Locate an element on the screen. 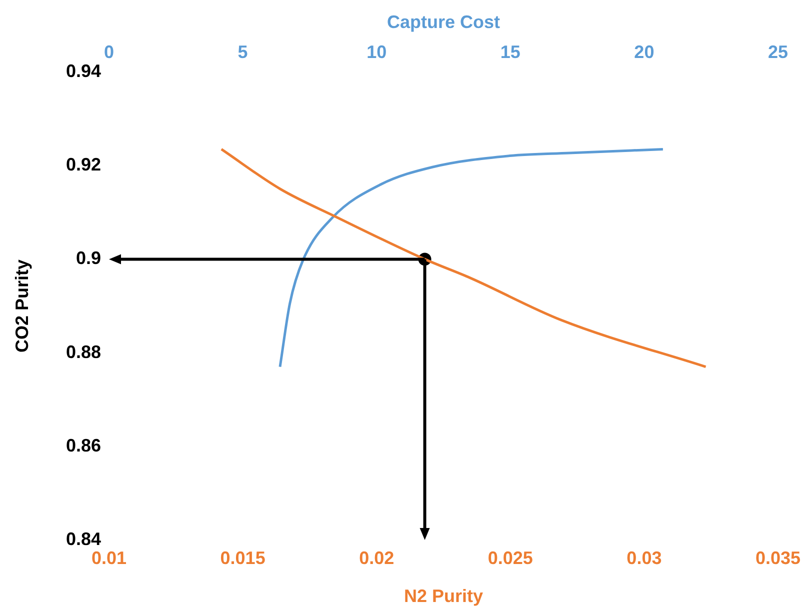 The height and width of the screenshot is (608, 809). x2-tick-label: 25 is located at coordinates (778, 52).